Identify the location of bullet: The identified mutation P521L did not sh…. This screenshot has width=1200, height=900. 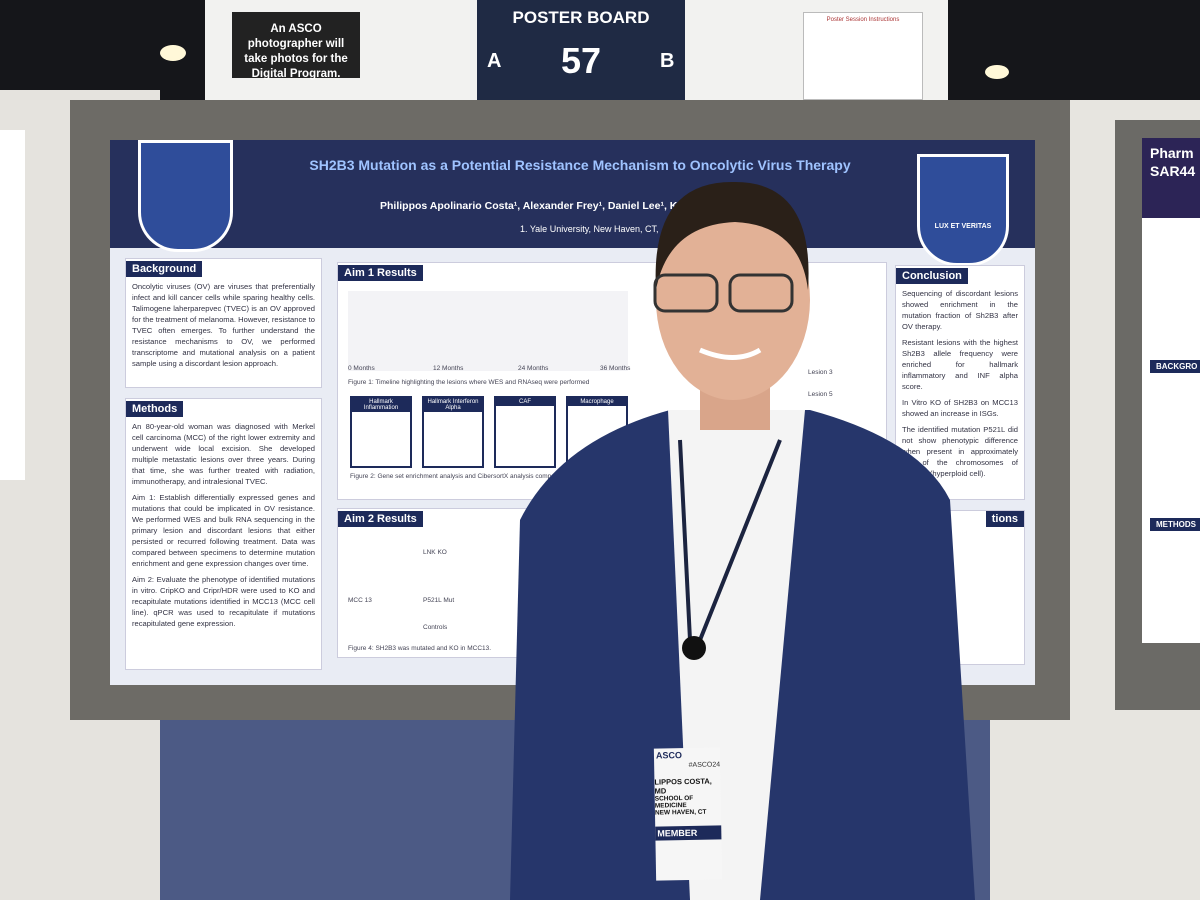
(960, 451).